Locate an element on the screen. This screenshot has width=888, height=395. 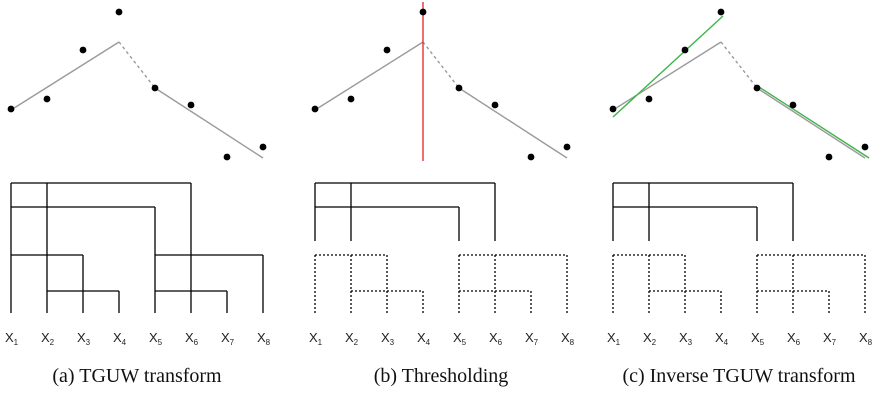
panel-caption: (c) Inverse TGUW transform is located at coordinates (739, 376).